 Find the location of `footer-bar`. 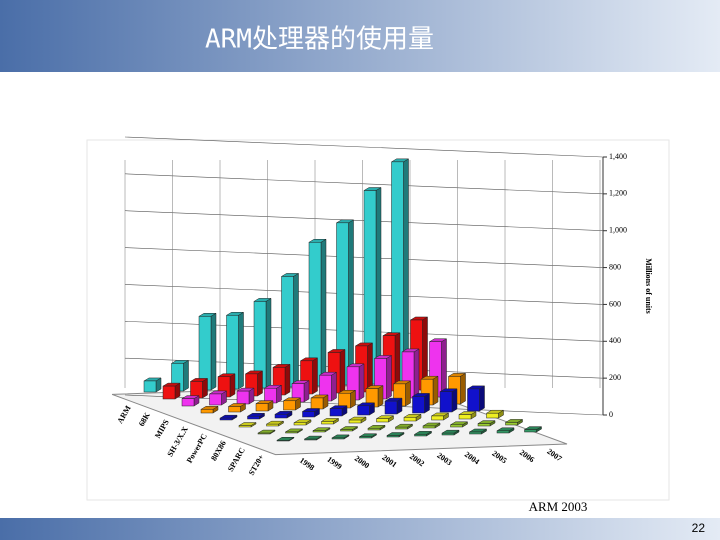

footer-bar is located at coordinates (360, 529).